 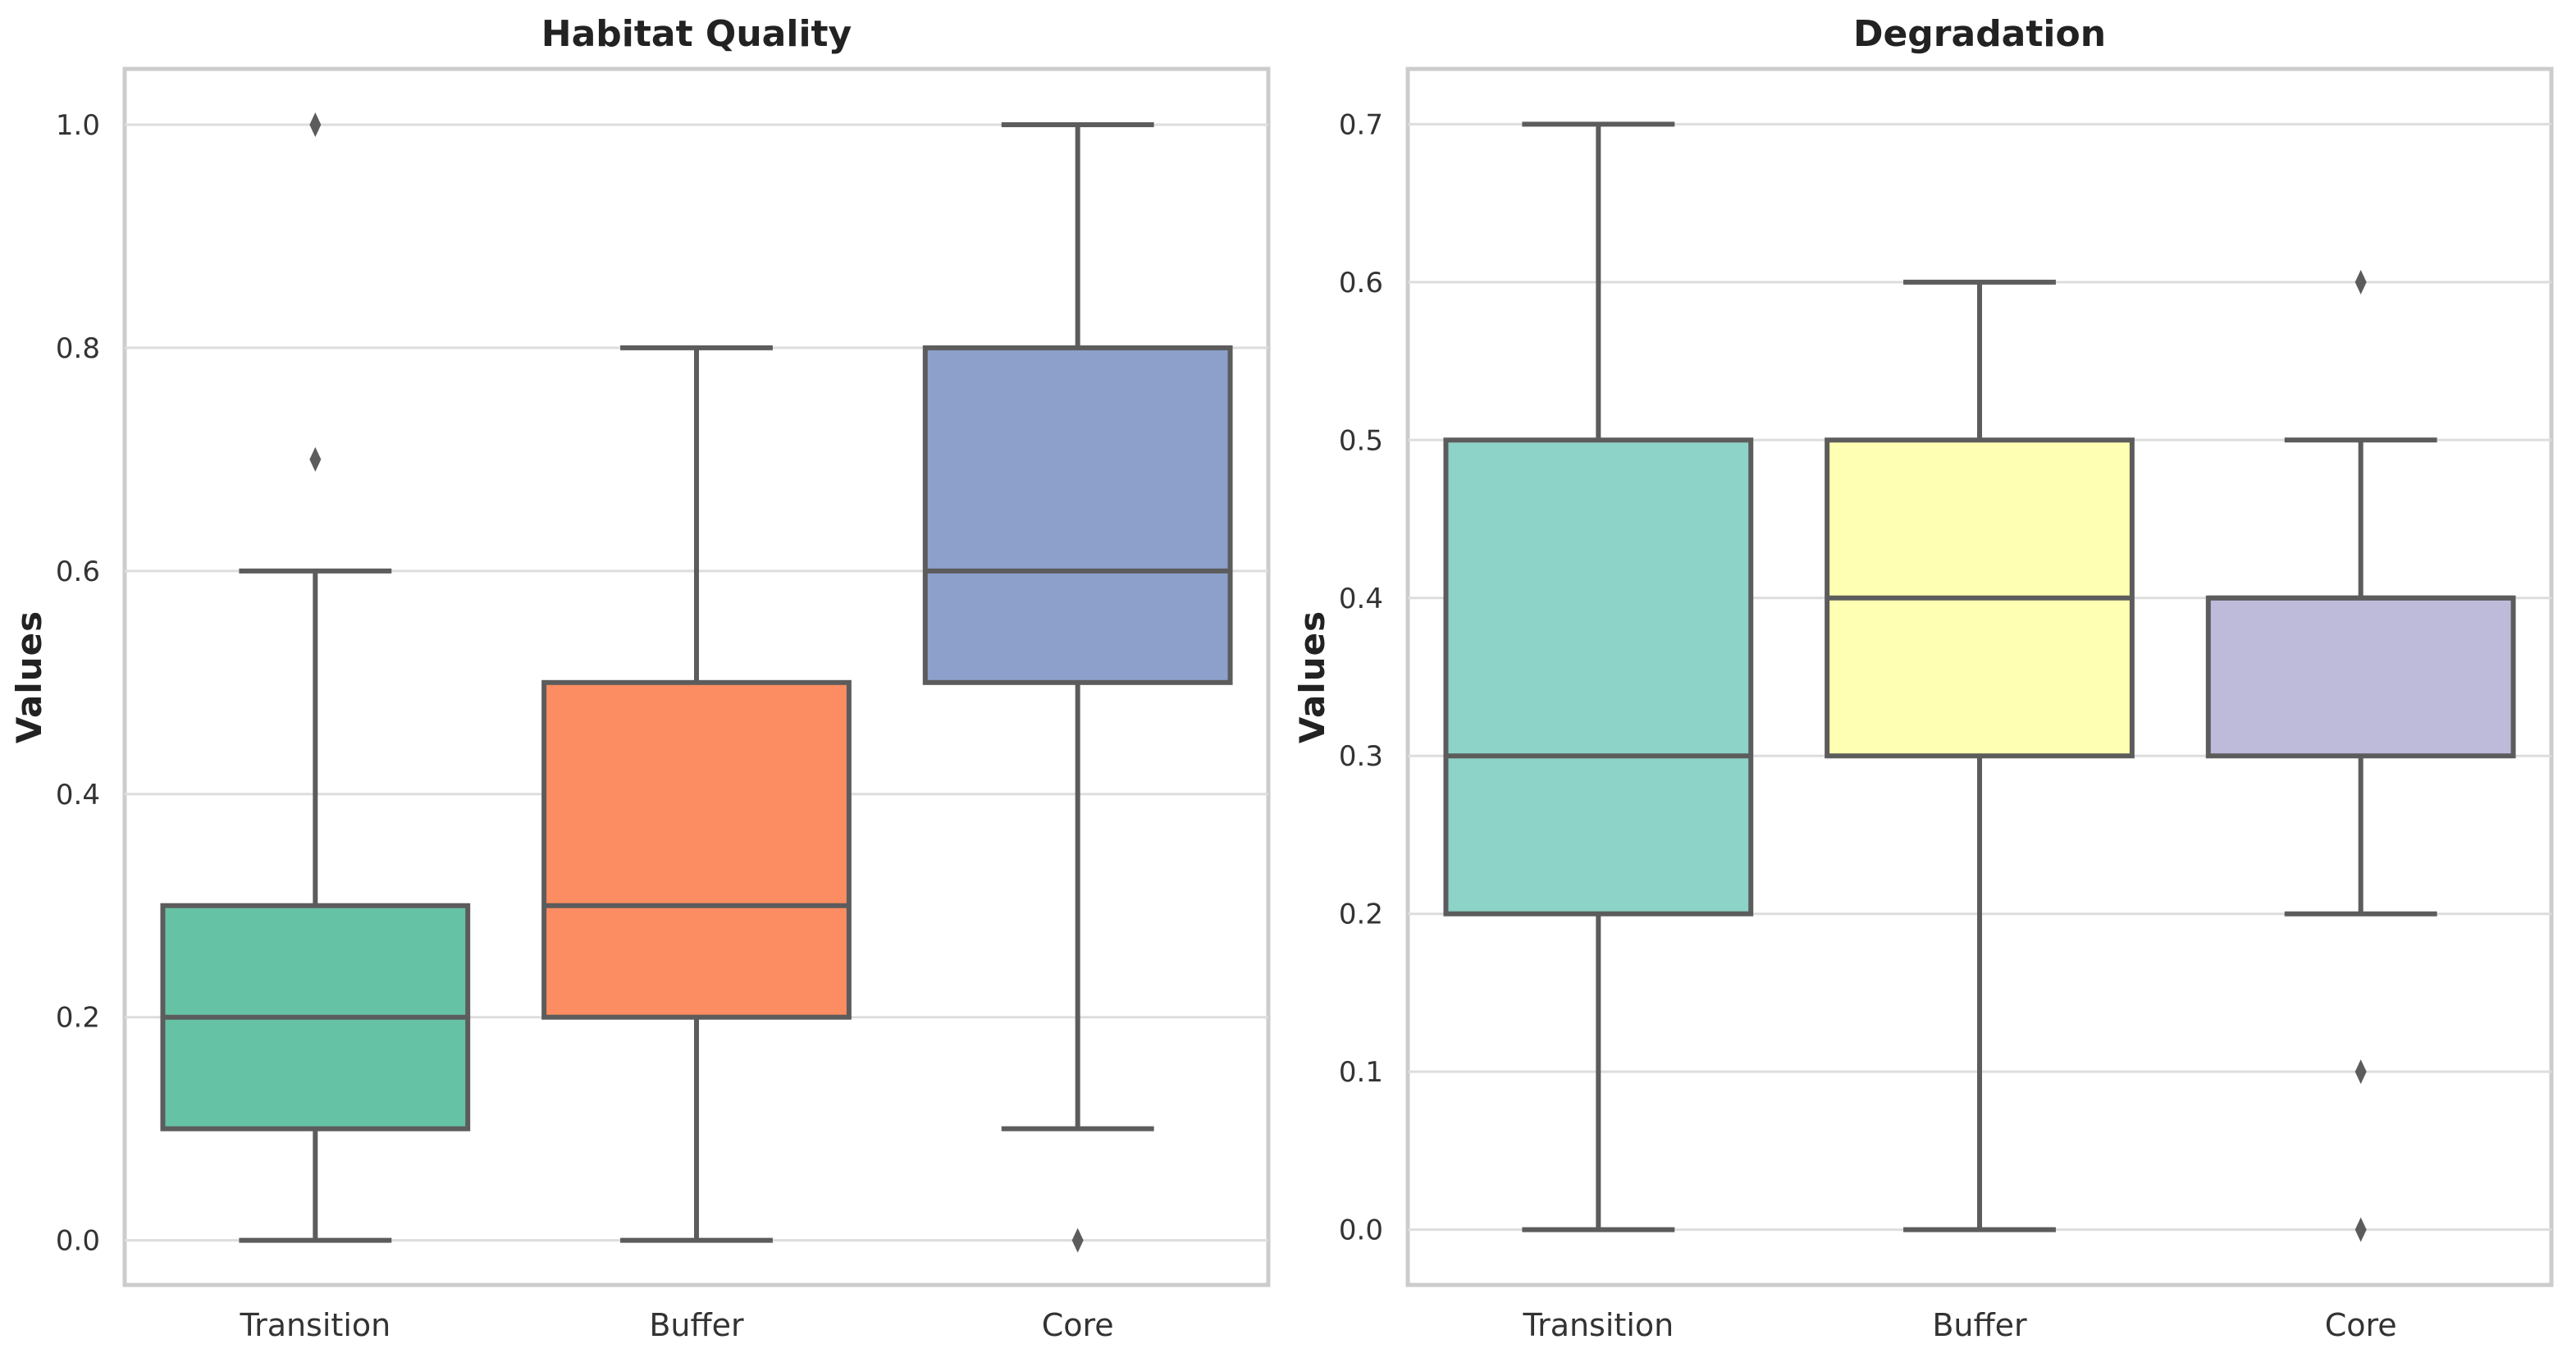 What do you see at coordinates (1980, 34) in the screenshot?
I see `chart-title: Degradation` at bounding box center [1980, 34].